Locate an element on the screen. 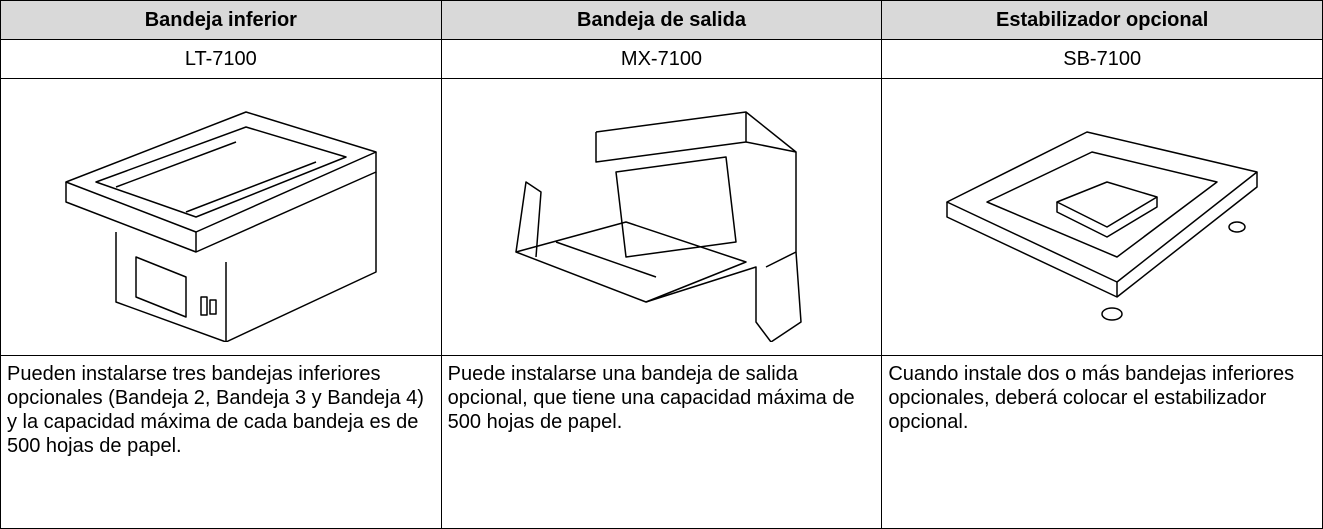 The width and height of the screenshot is (1323, 529). model-cell: LT-7100 is located at coordinates (221, 59).